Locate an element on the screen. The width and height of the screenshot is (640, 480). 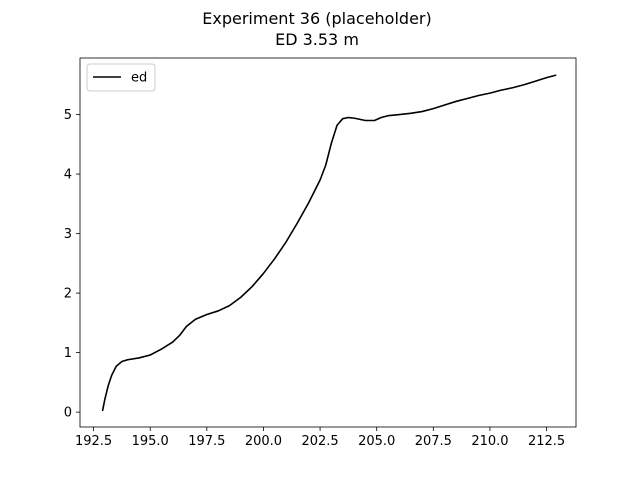
chart-subtitle: ED 3.53 m is located at coordinates (317, 39).